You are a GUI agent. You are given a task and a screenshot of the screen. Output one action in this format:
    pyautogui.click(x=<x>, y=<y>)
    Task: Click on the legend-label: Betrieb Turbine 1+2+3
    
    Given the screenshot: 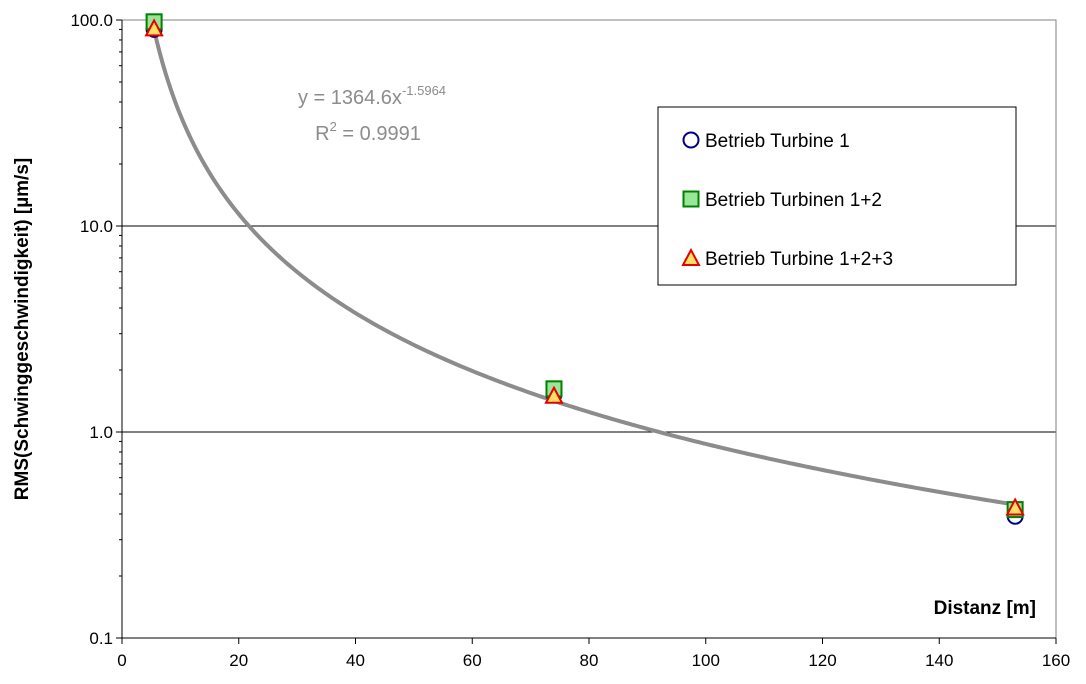 What is the action you would take?
    pyautogui.click(x=799, y=259)
    